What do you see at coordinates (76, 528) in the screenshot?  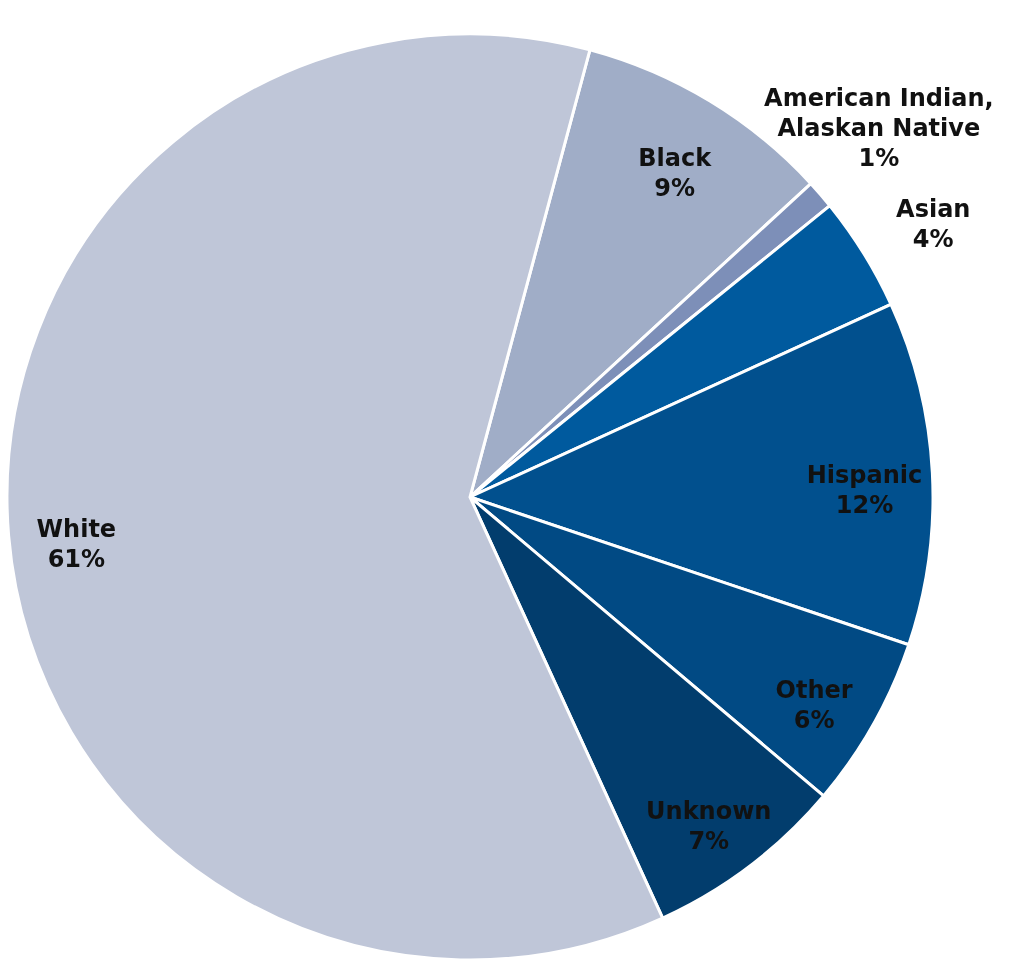 I see `slice-label: White` at bounding box center [76, 528].